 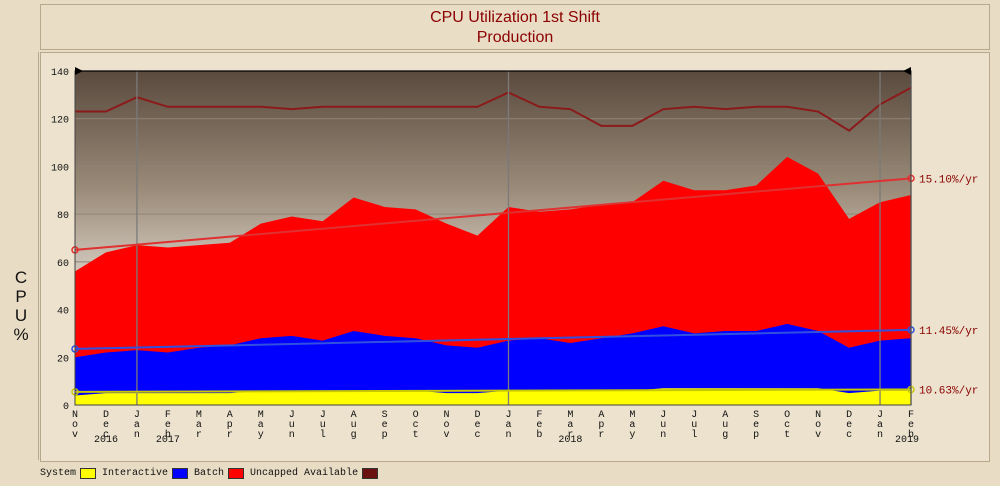 What do you see at coordinates (60, 168) in the screenshot?
I see `y-tick-label: 100` at bounding box center [60, 168].